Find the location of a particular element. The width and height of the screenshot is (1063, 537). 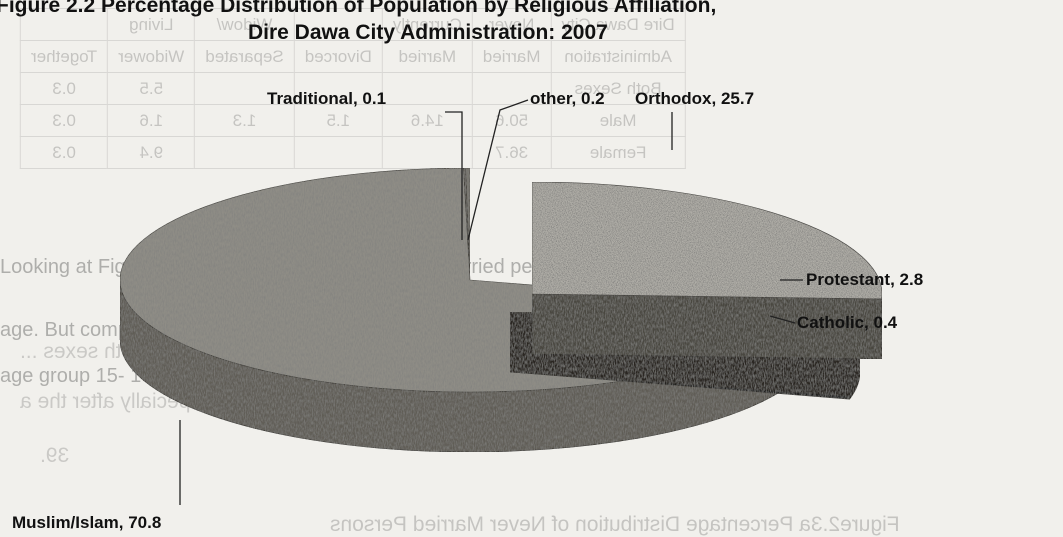

data-label: Muslim/Islam, 70.8 is located at coordinates (86, 522).